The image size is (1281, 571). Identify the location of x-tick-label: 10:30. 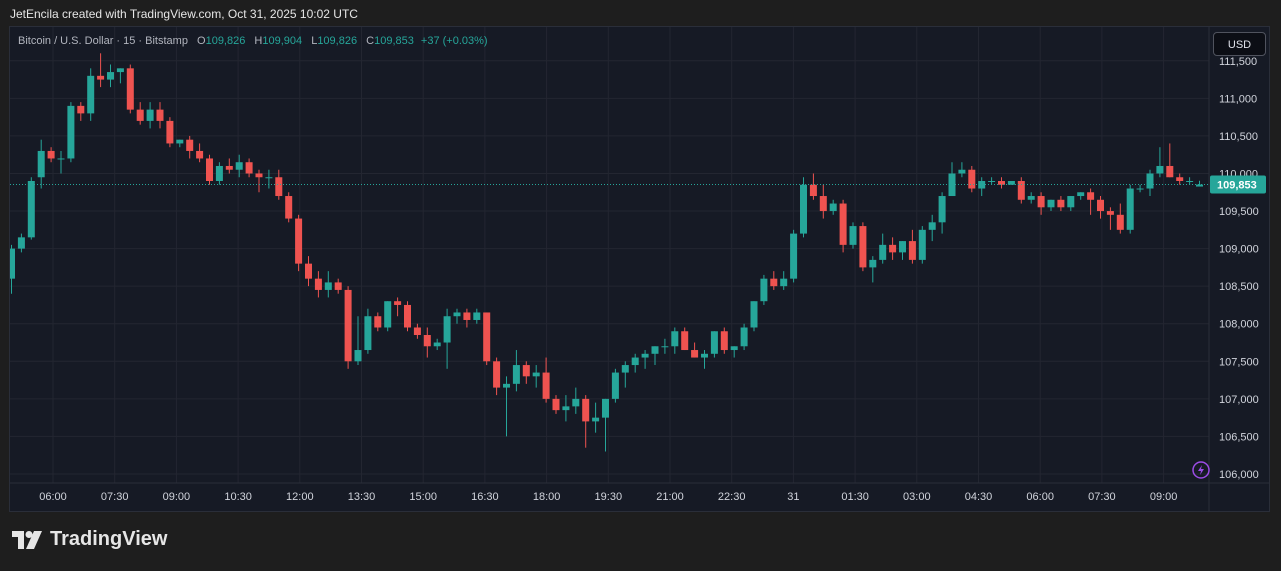
(238, 497).